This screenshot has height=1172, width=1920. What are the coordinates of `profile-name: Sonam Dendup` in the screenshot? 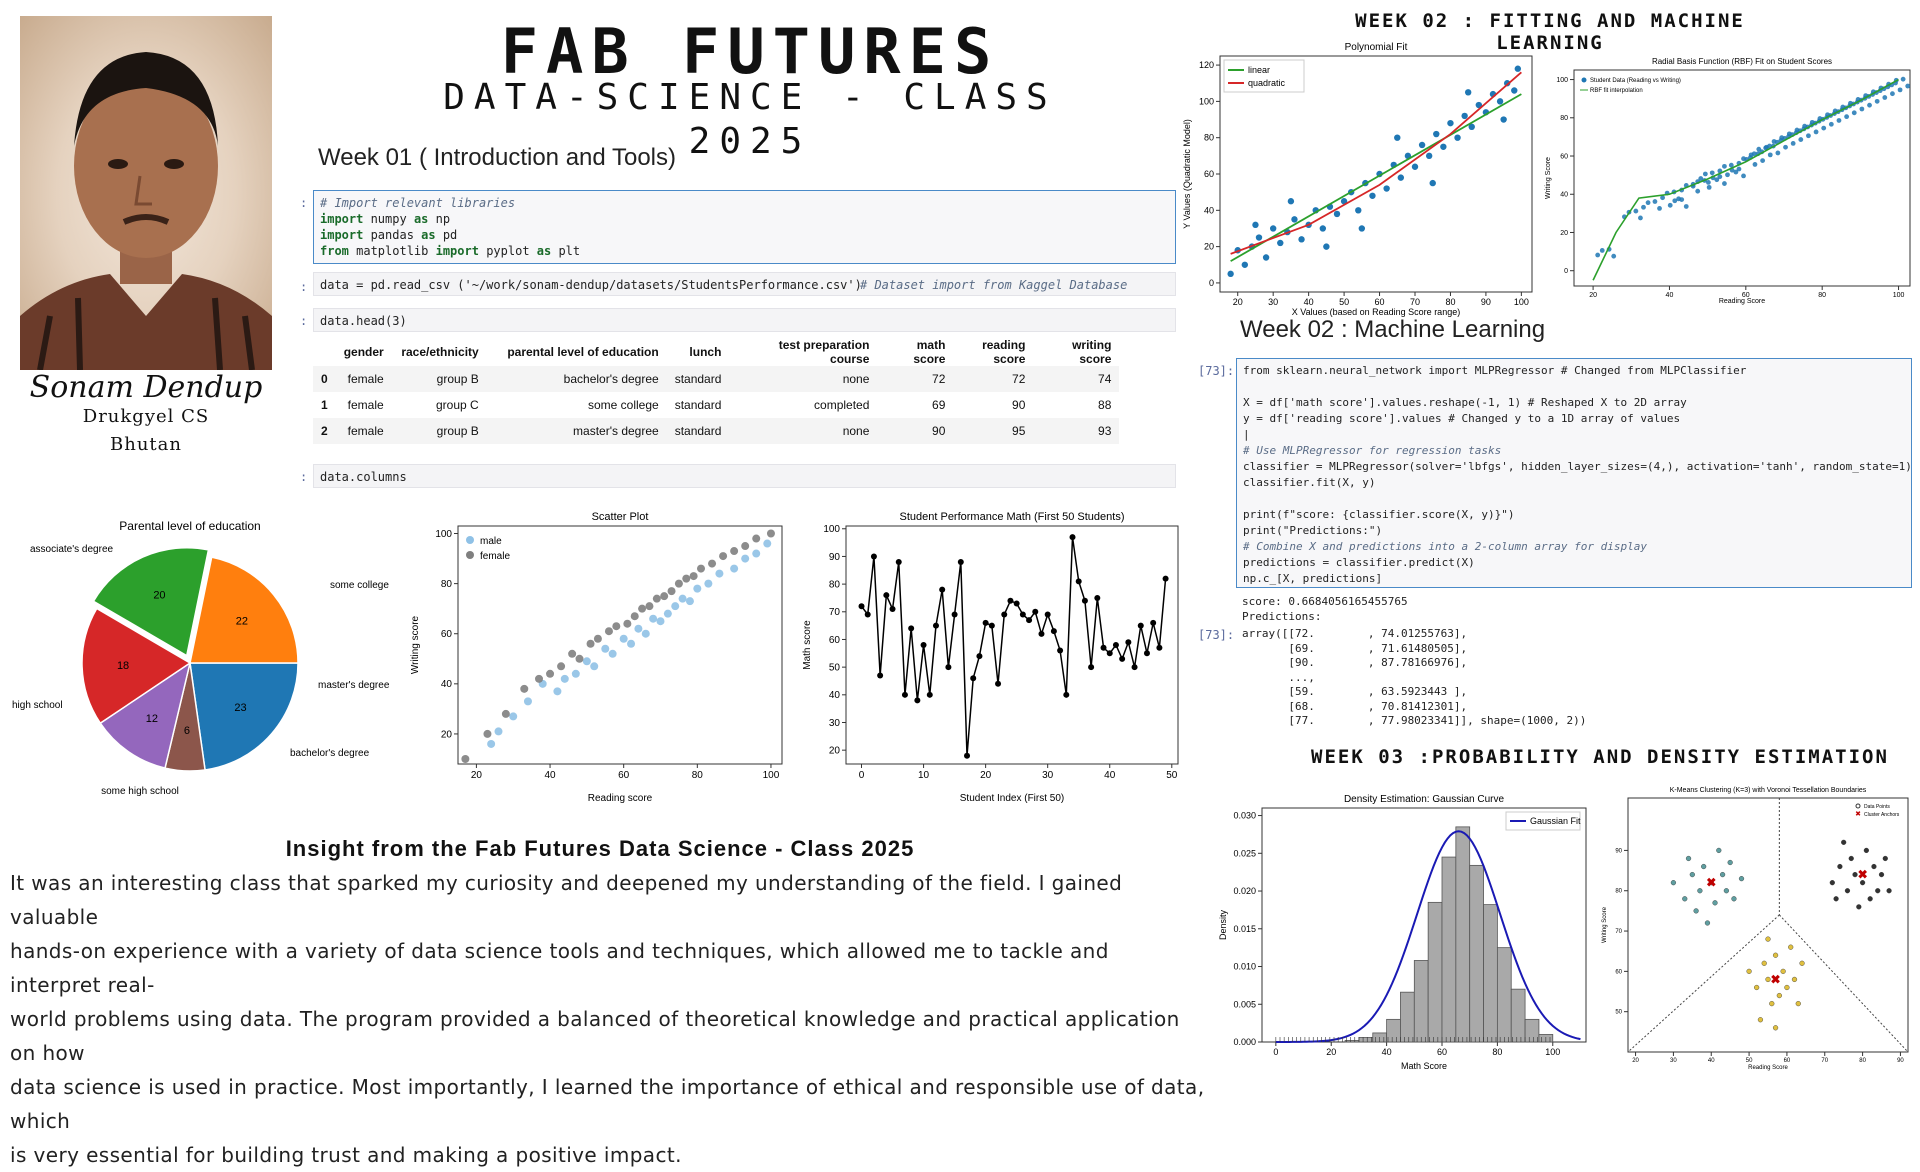 It's located at (146, 387).